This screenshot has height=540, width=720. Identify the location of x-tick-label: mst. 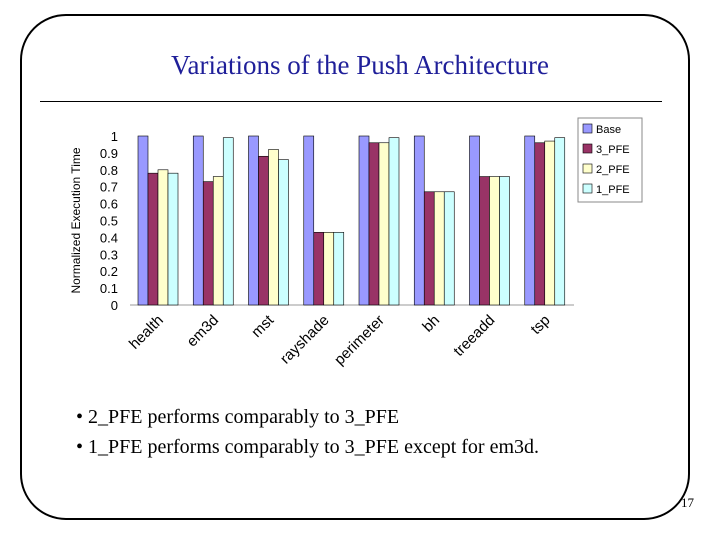
(263, 326).